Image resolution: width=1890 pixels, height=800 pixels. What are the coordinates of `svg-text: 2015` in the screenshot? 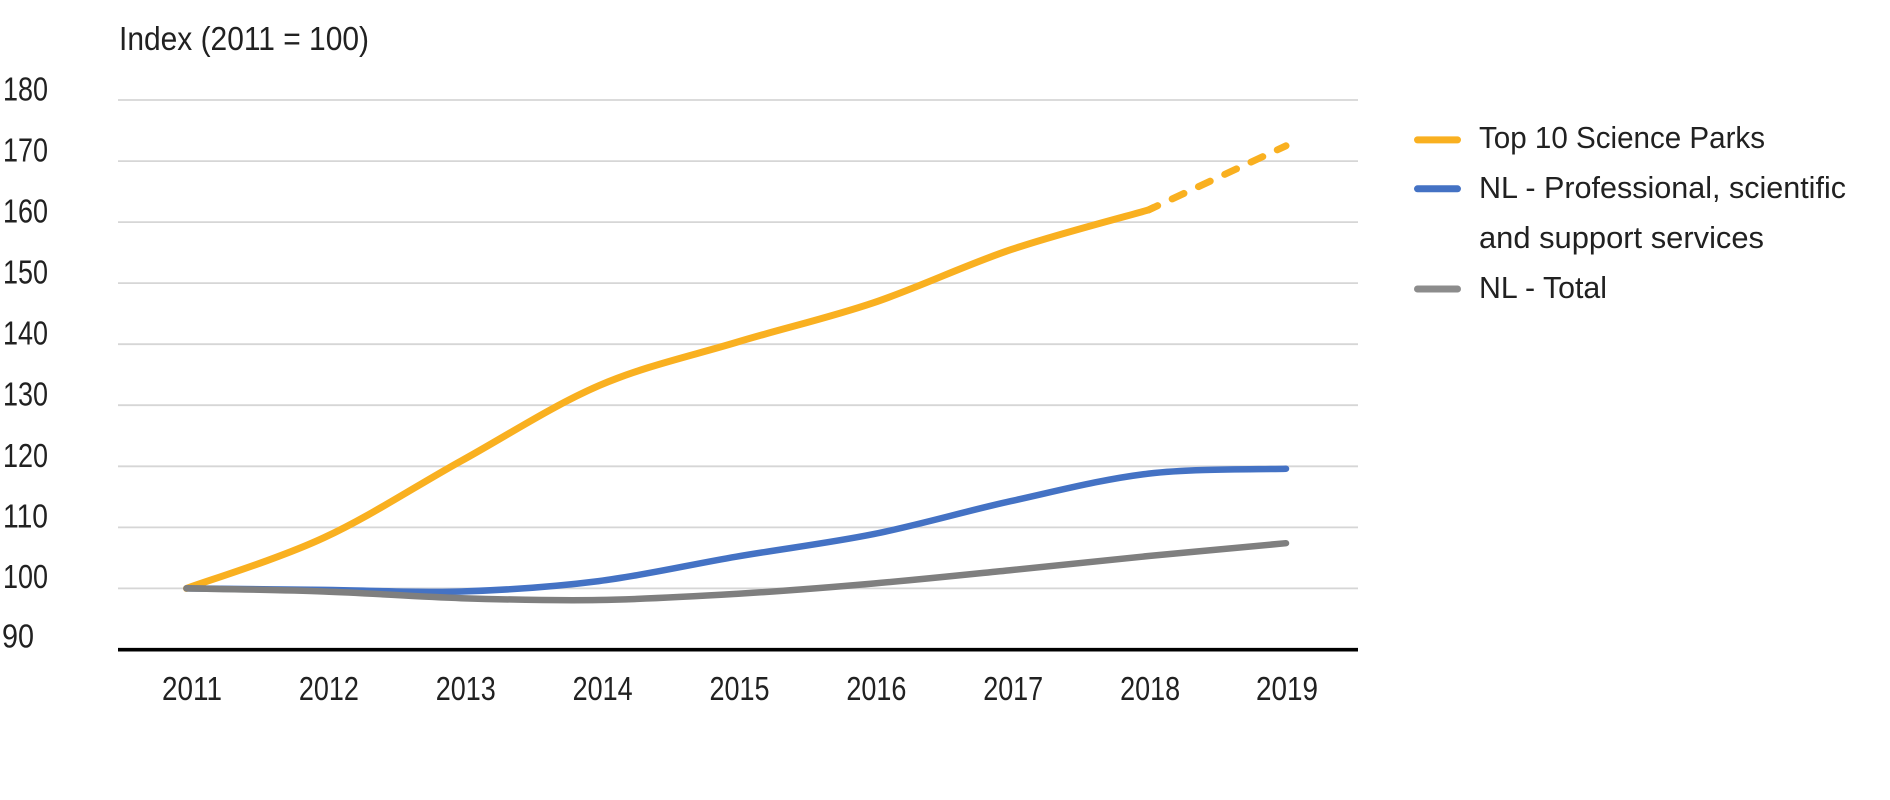 It's located at (740, 688).